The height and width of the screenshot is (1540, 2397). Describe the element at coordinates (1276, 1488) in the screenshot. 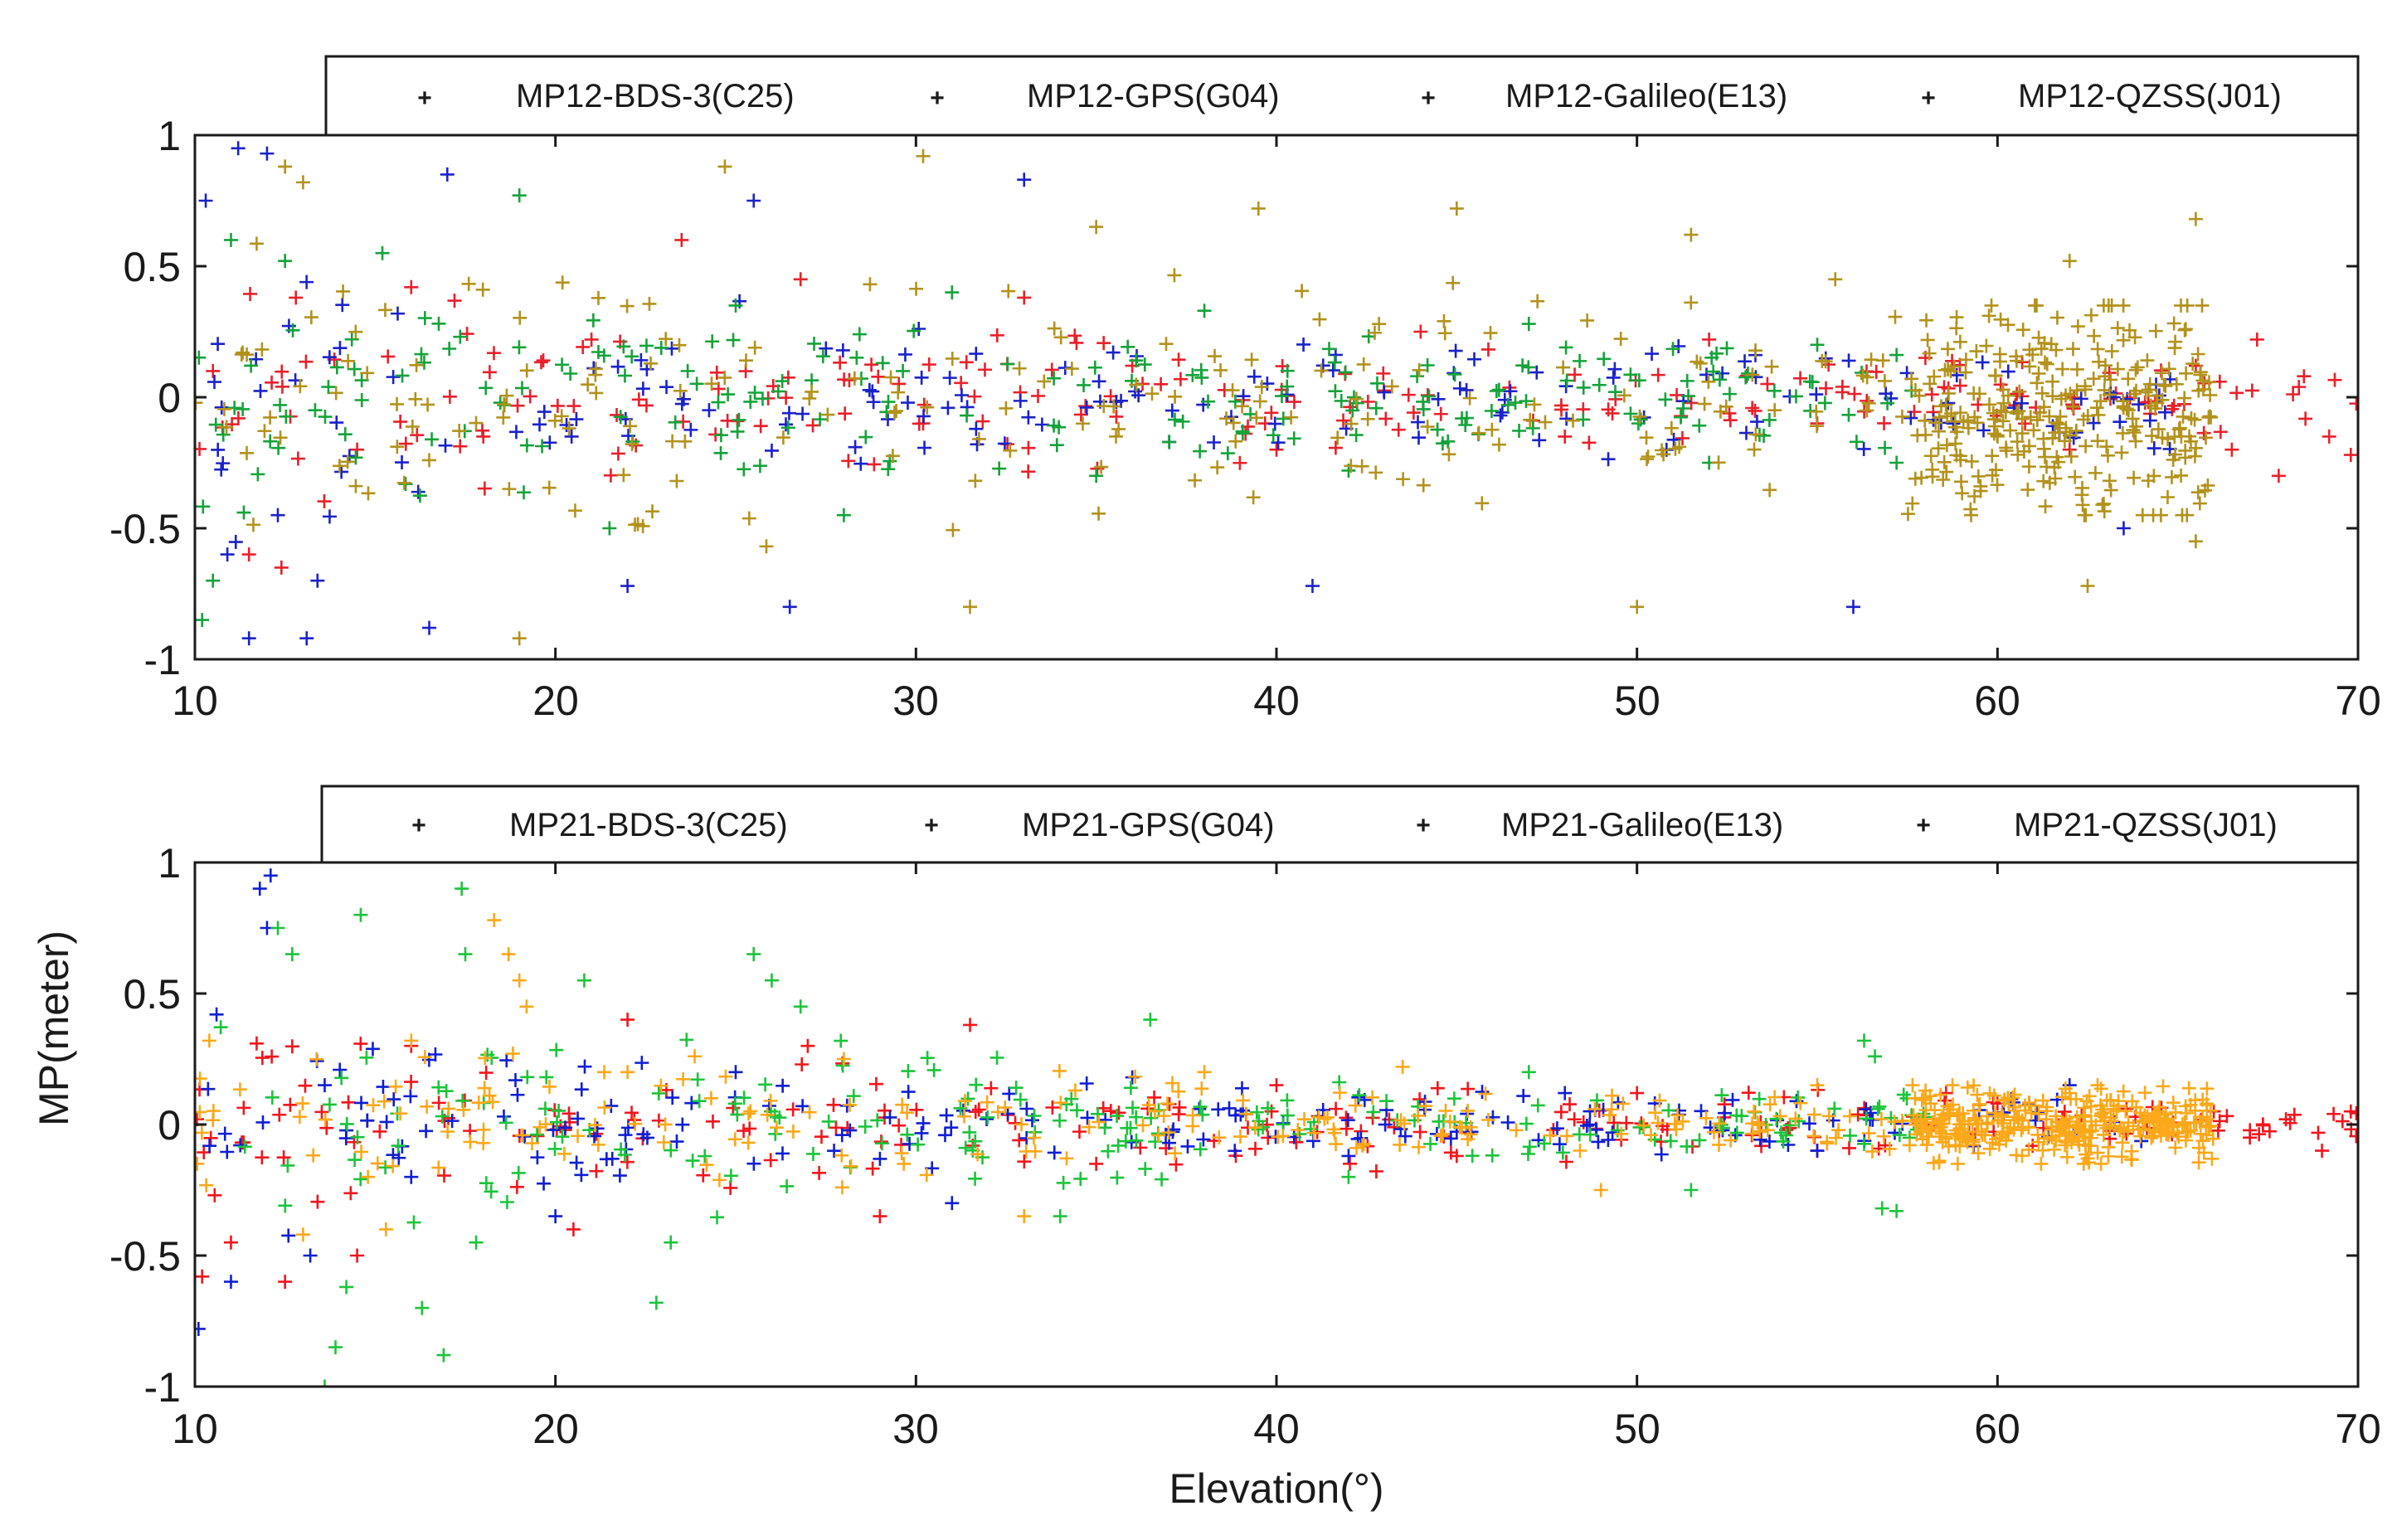

I see `x-axis-title: Elevation(°)` at that location.